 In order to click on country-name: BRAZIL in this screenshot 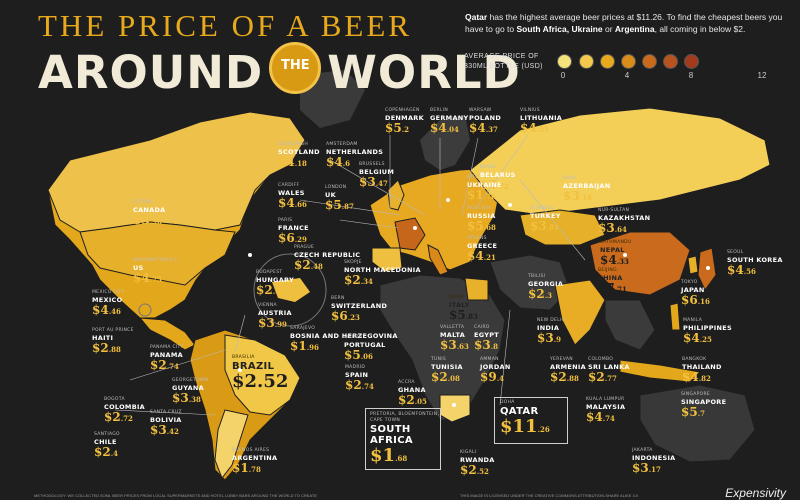, I will do `click(253, 366)`.